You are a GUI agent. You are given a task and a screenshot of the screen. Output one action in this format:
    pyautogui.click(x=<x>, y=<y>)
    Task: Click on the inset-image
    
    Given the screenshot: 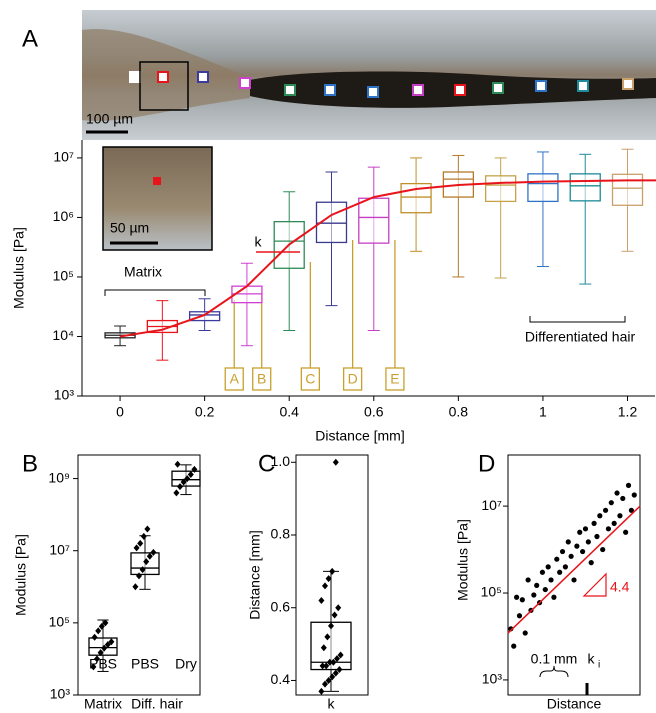 What is the action you would take?
    pyautogui.click(x=157, y=198)
    